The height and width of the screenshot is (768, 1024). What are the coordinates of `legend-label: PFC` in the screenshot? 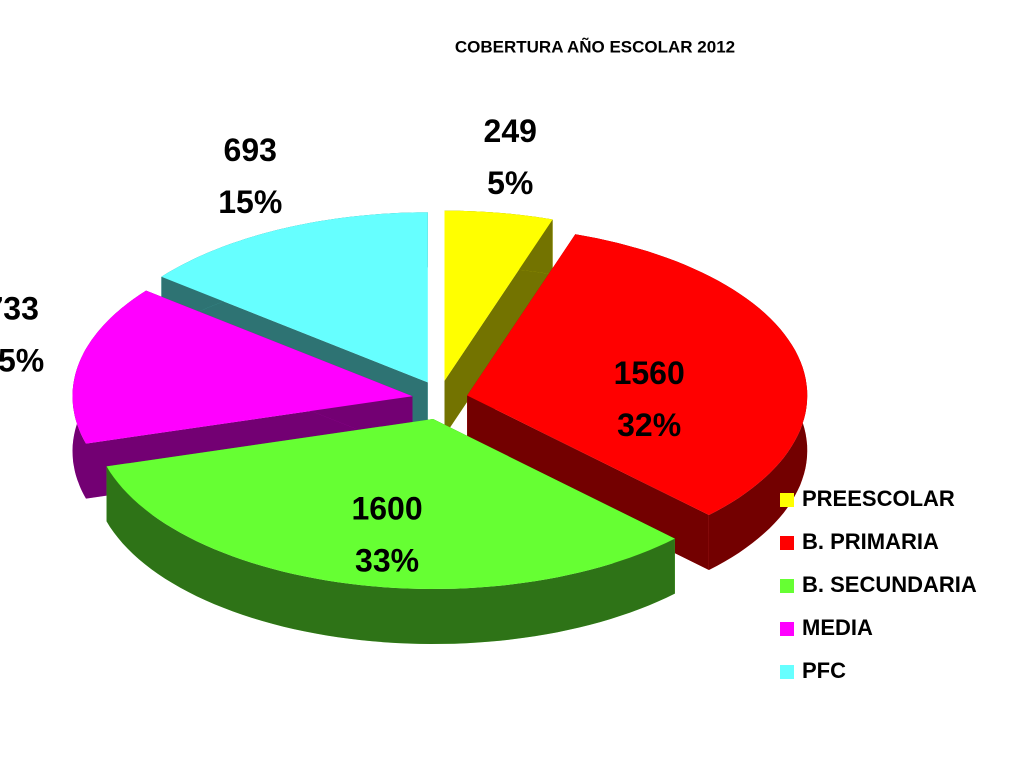 It's located at (824, 670).